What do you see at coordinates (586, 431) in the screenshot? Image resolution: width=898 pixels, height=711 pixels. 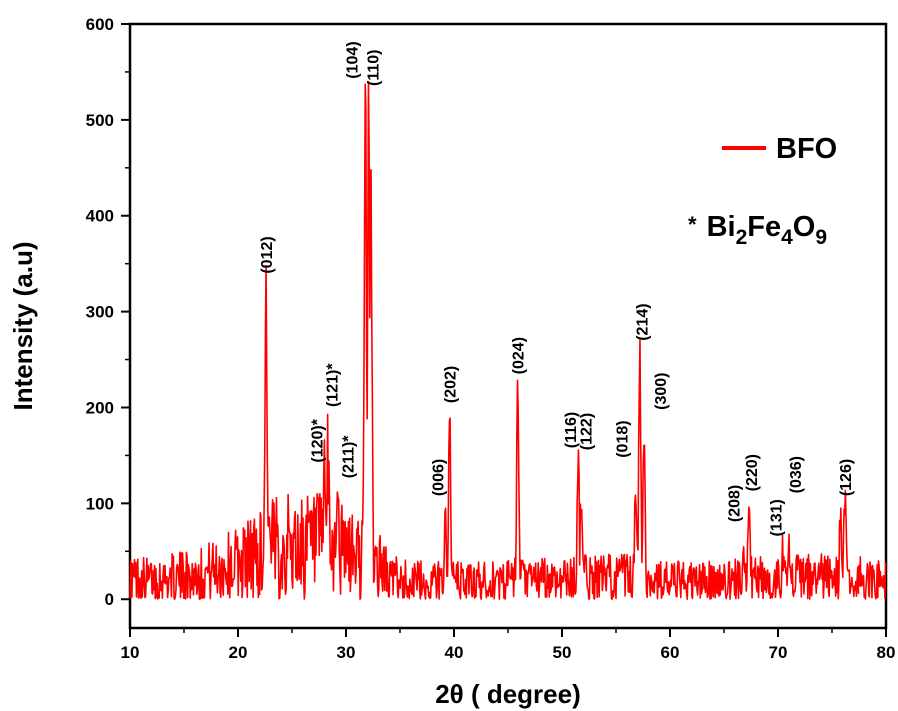 I see `peak-label: (122)` at bounding box center [586, 431].